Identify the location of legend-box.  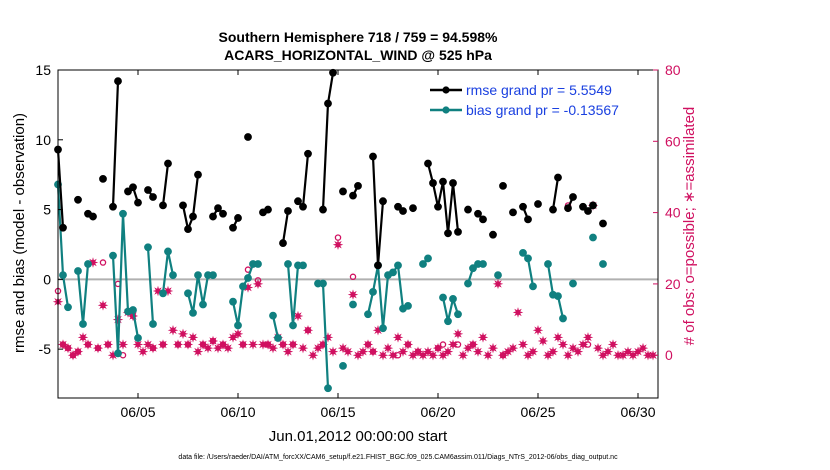
(532, 100).